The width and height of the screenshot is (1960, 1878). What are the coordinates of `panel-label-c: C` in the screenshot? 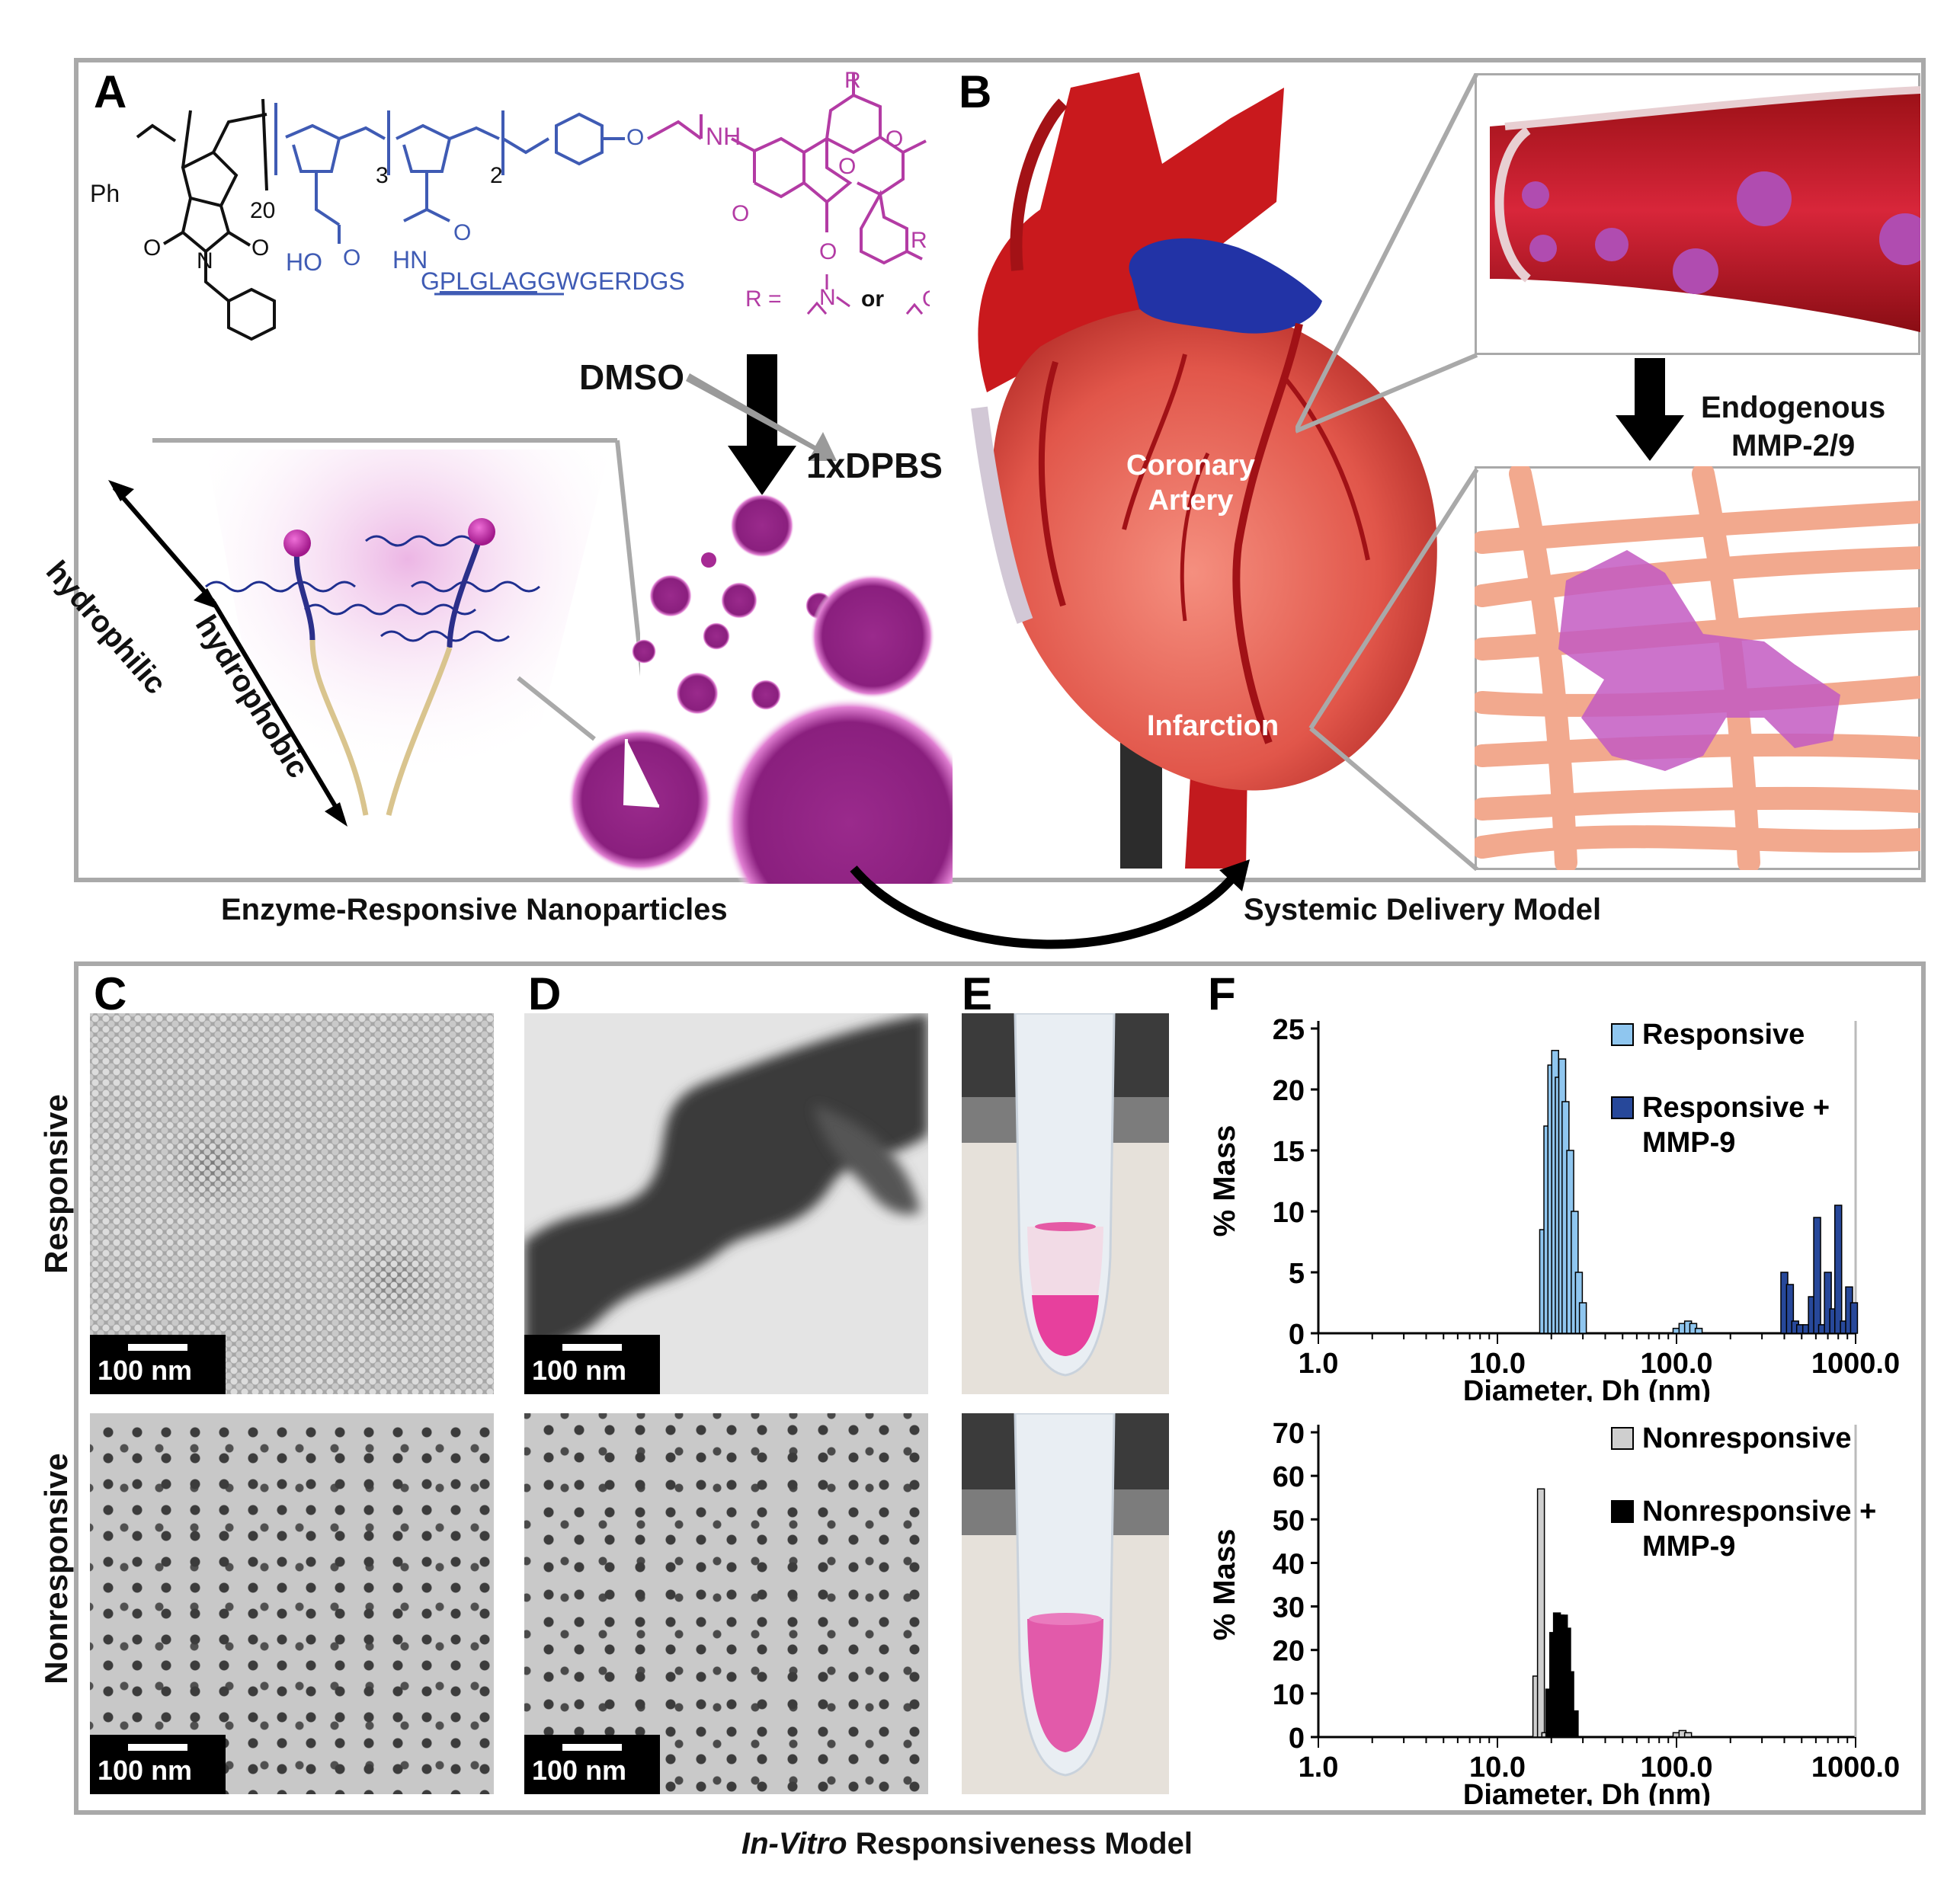 It's located at (110, 993).